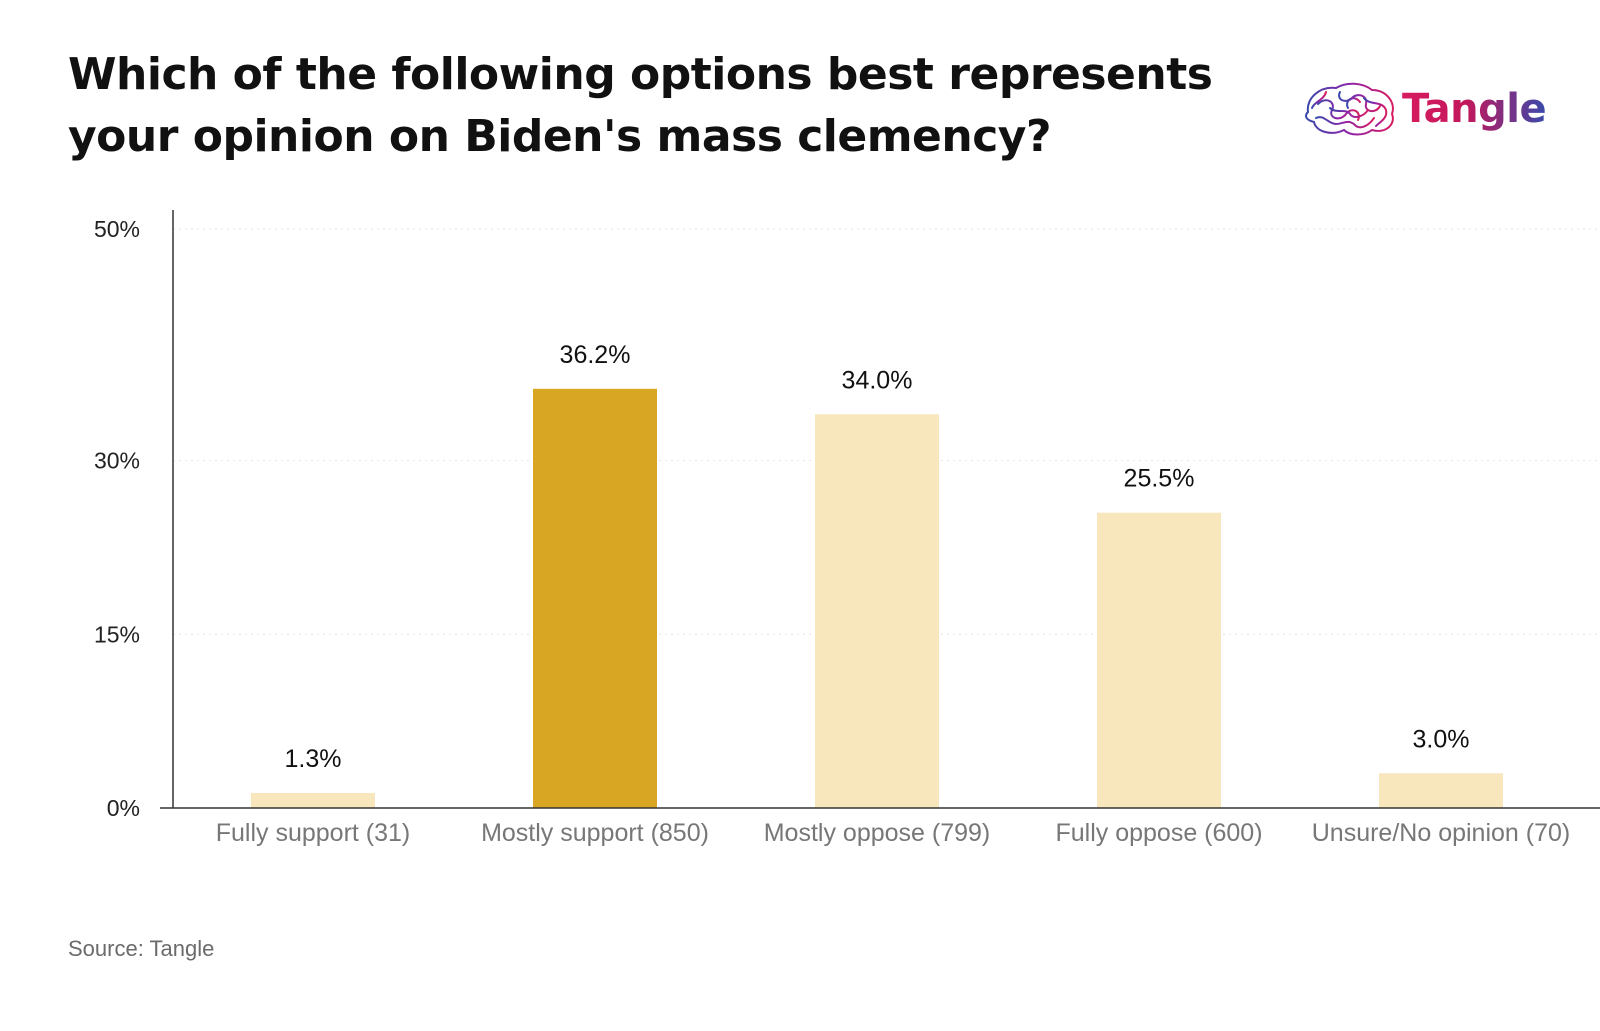 The image size is (1600, 1031). What do you see at coordinates (595, 355) in the screenshot?
I see `bar-value-label: 36.2%` at bounding box center [595, 355].